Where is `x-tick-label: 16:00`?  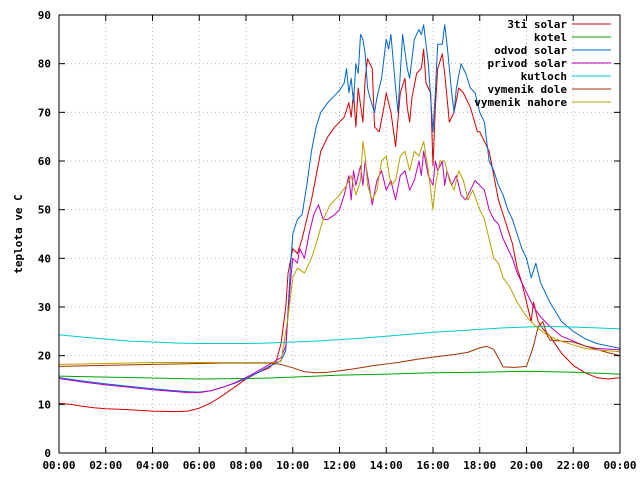
x-tick-label: 16:00 is located at coordinates (432, 465).